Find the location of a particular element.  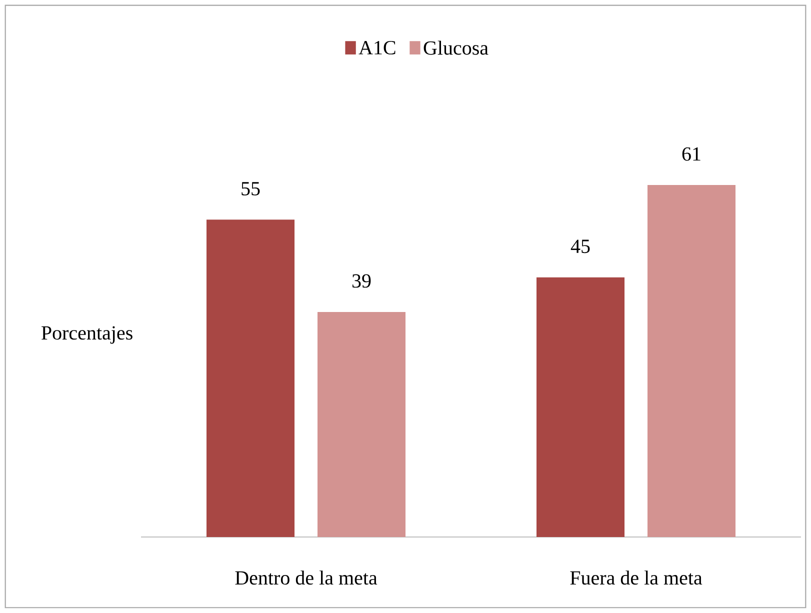

legend-label: Glucosa is located at coordinates (456, 47).